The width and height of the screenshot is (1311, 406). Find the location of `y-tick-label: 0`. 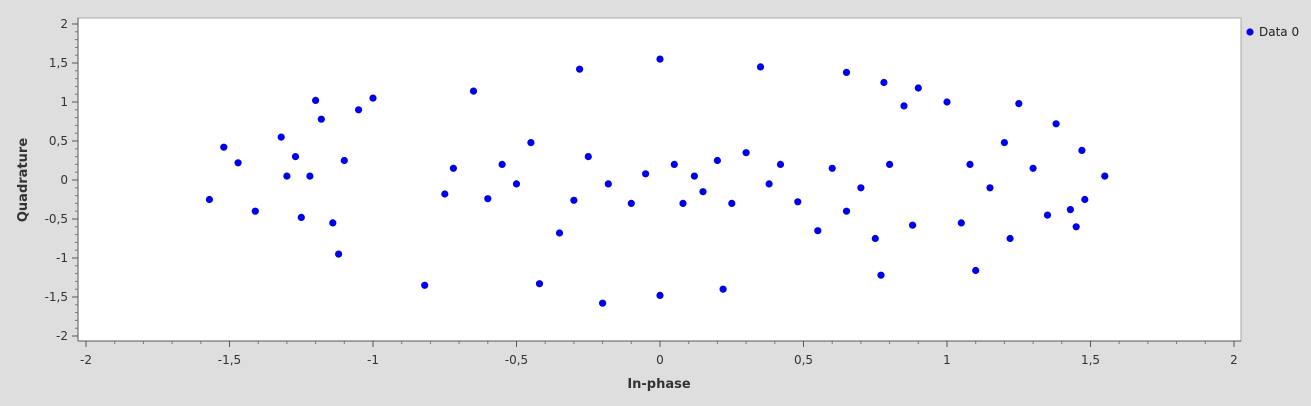

y-tick-label: 0 is located at coordinates (64, 180).